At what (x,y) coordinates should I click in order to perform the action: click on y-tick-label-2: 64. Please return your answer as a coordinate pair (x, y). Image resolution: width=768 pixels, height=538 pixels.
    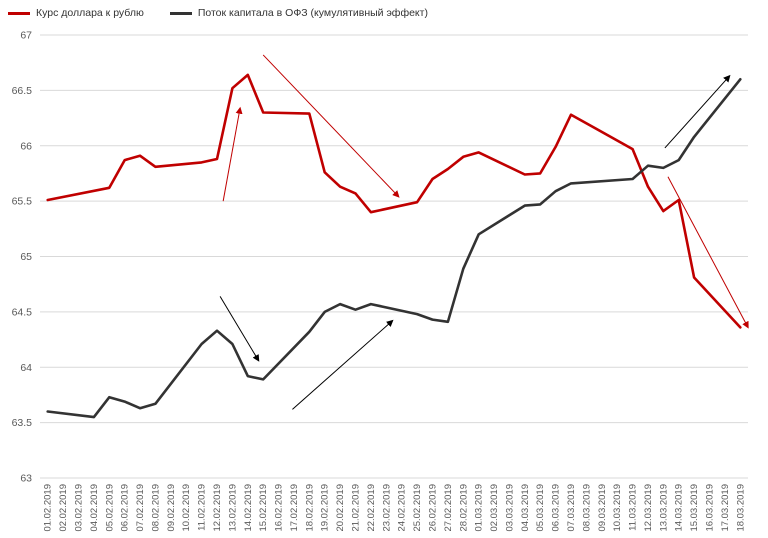
    Looking at the image, I should click on (26, 368).